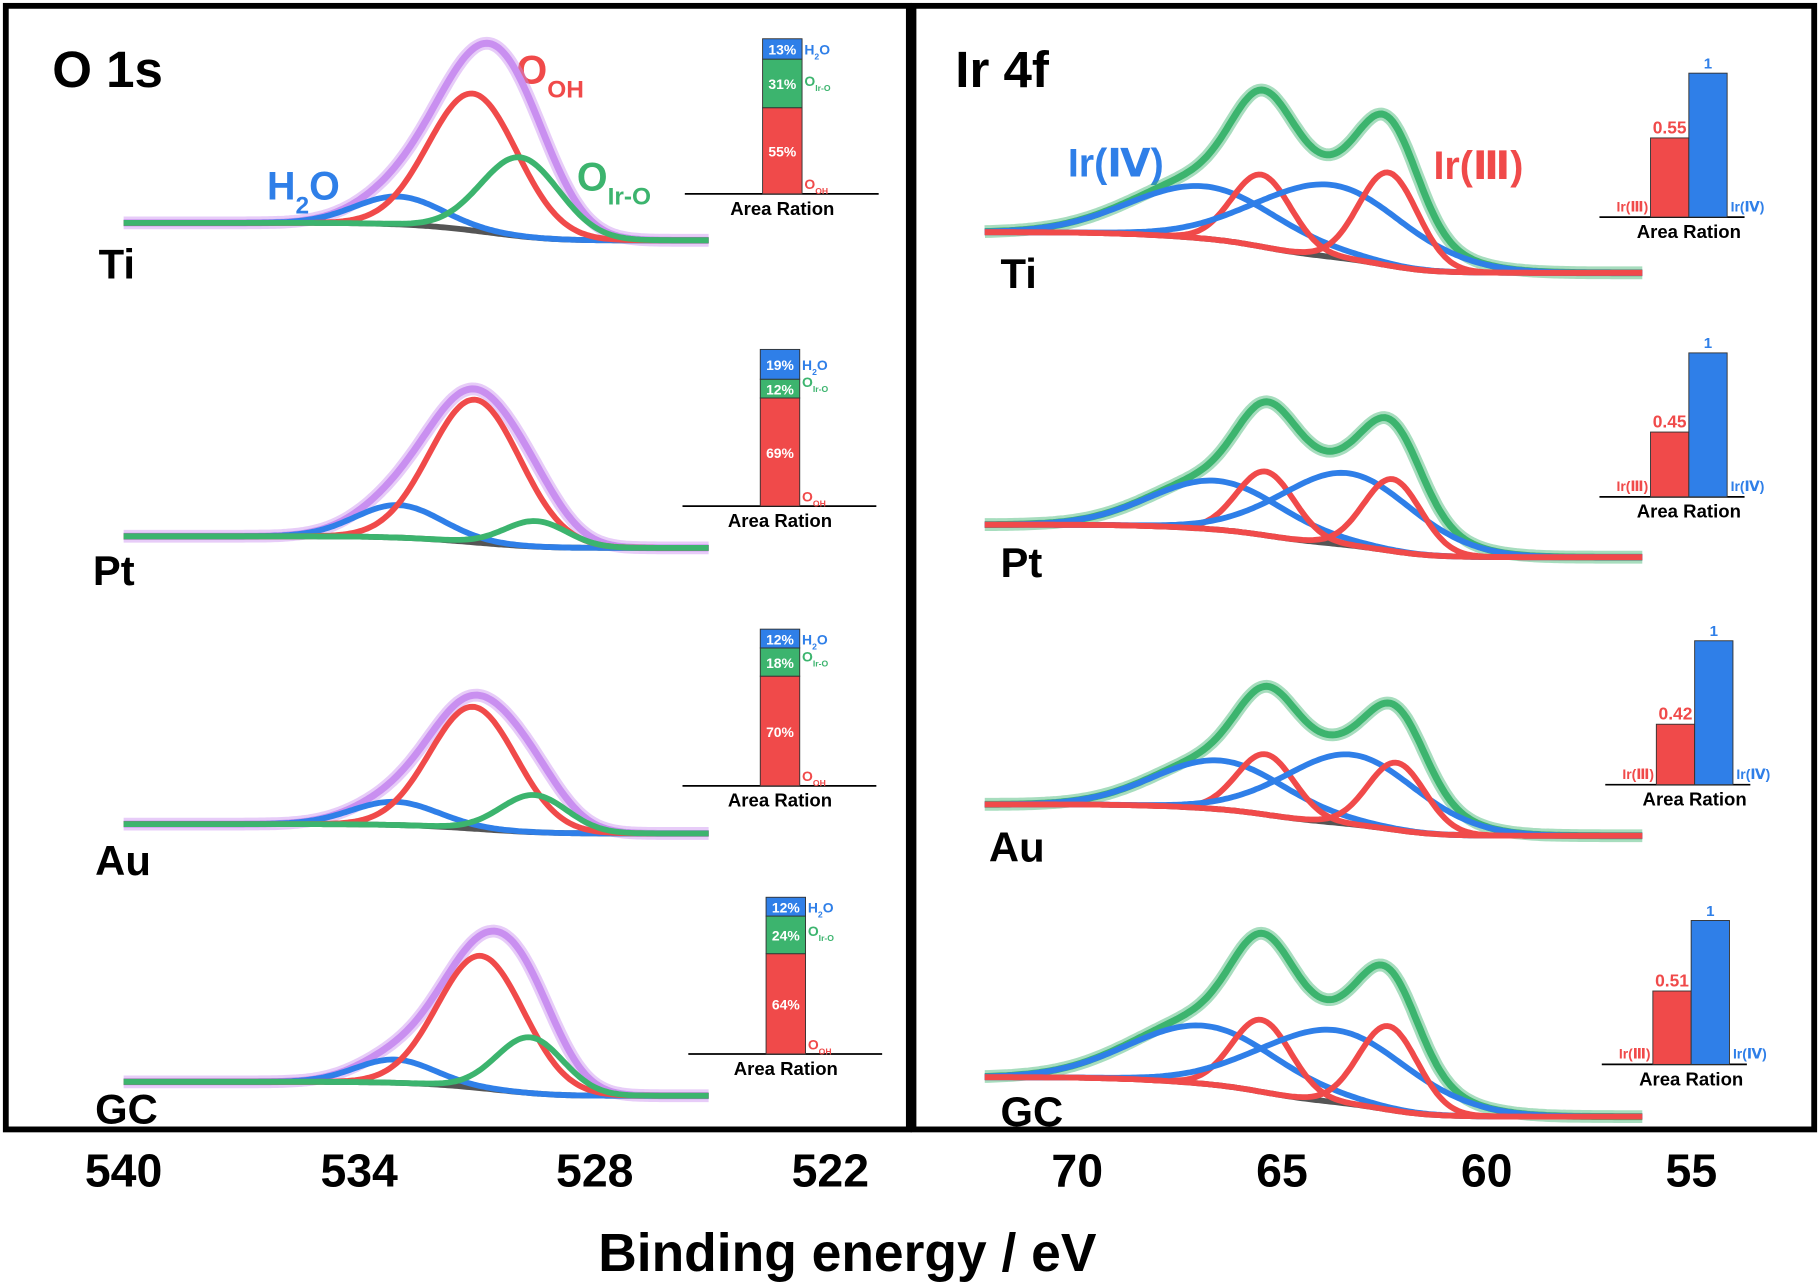 The height and width of the screenshot is (1285, 1820). I want to click on segment-label: 55%, so click(782, 152).